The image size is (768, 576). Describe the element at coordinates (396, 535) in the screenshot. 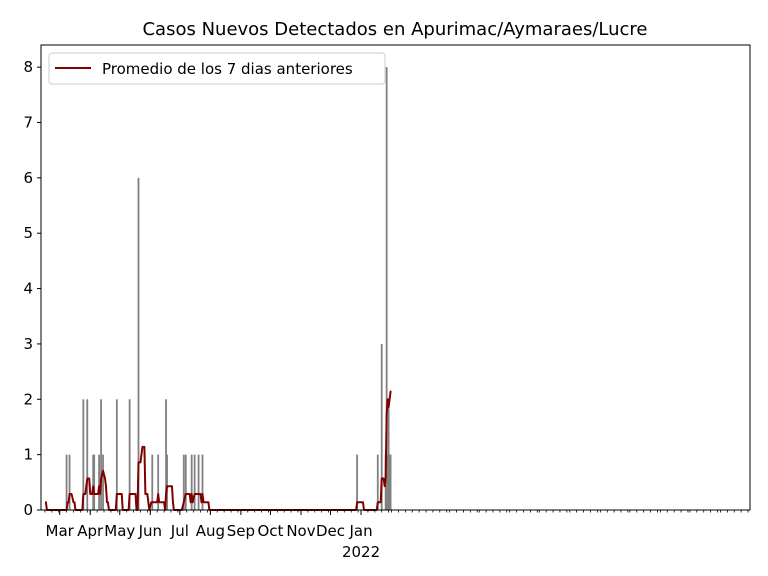

I see `x-axis: Mar Apr May Jun Jul Aug Sep Oct Nov Dec Jan 2022` at that location.